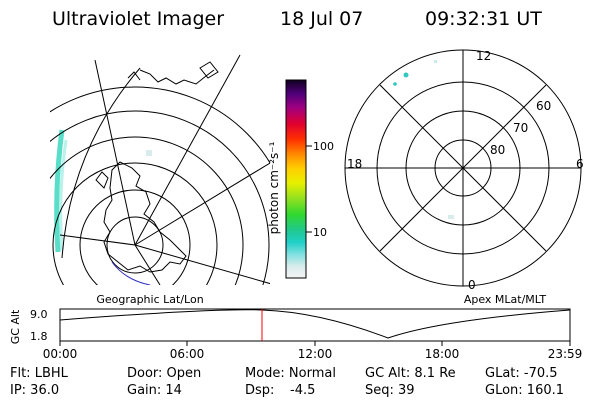 Image resolution: width=600 pixels, height=400 pixels. What do you see at coordinates (322, 19) in the screenshot?
I see `date-label: 18 Jul 07` at bounding box center [322, 19].